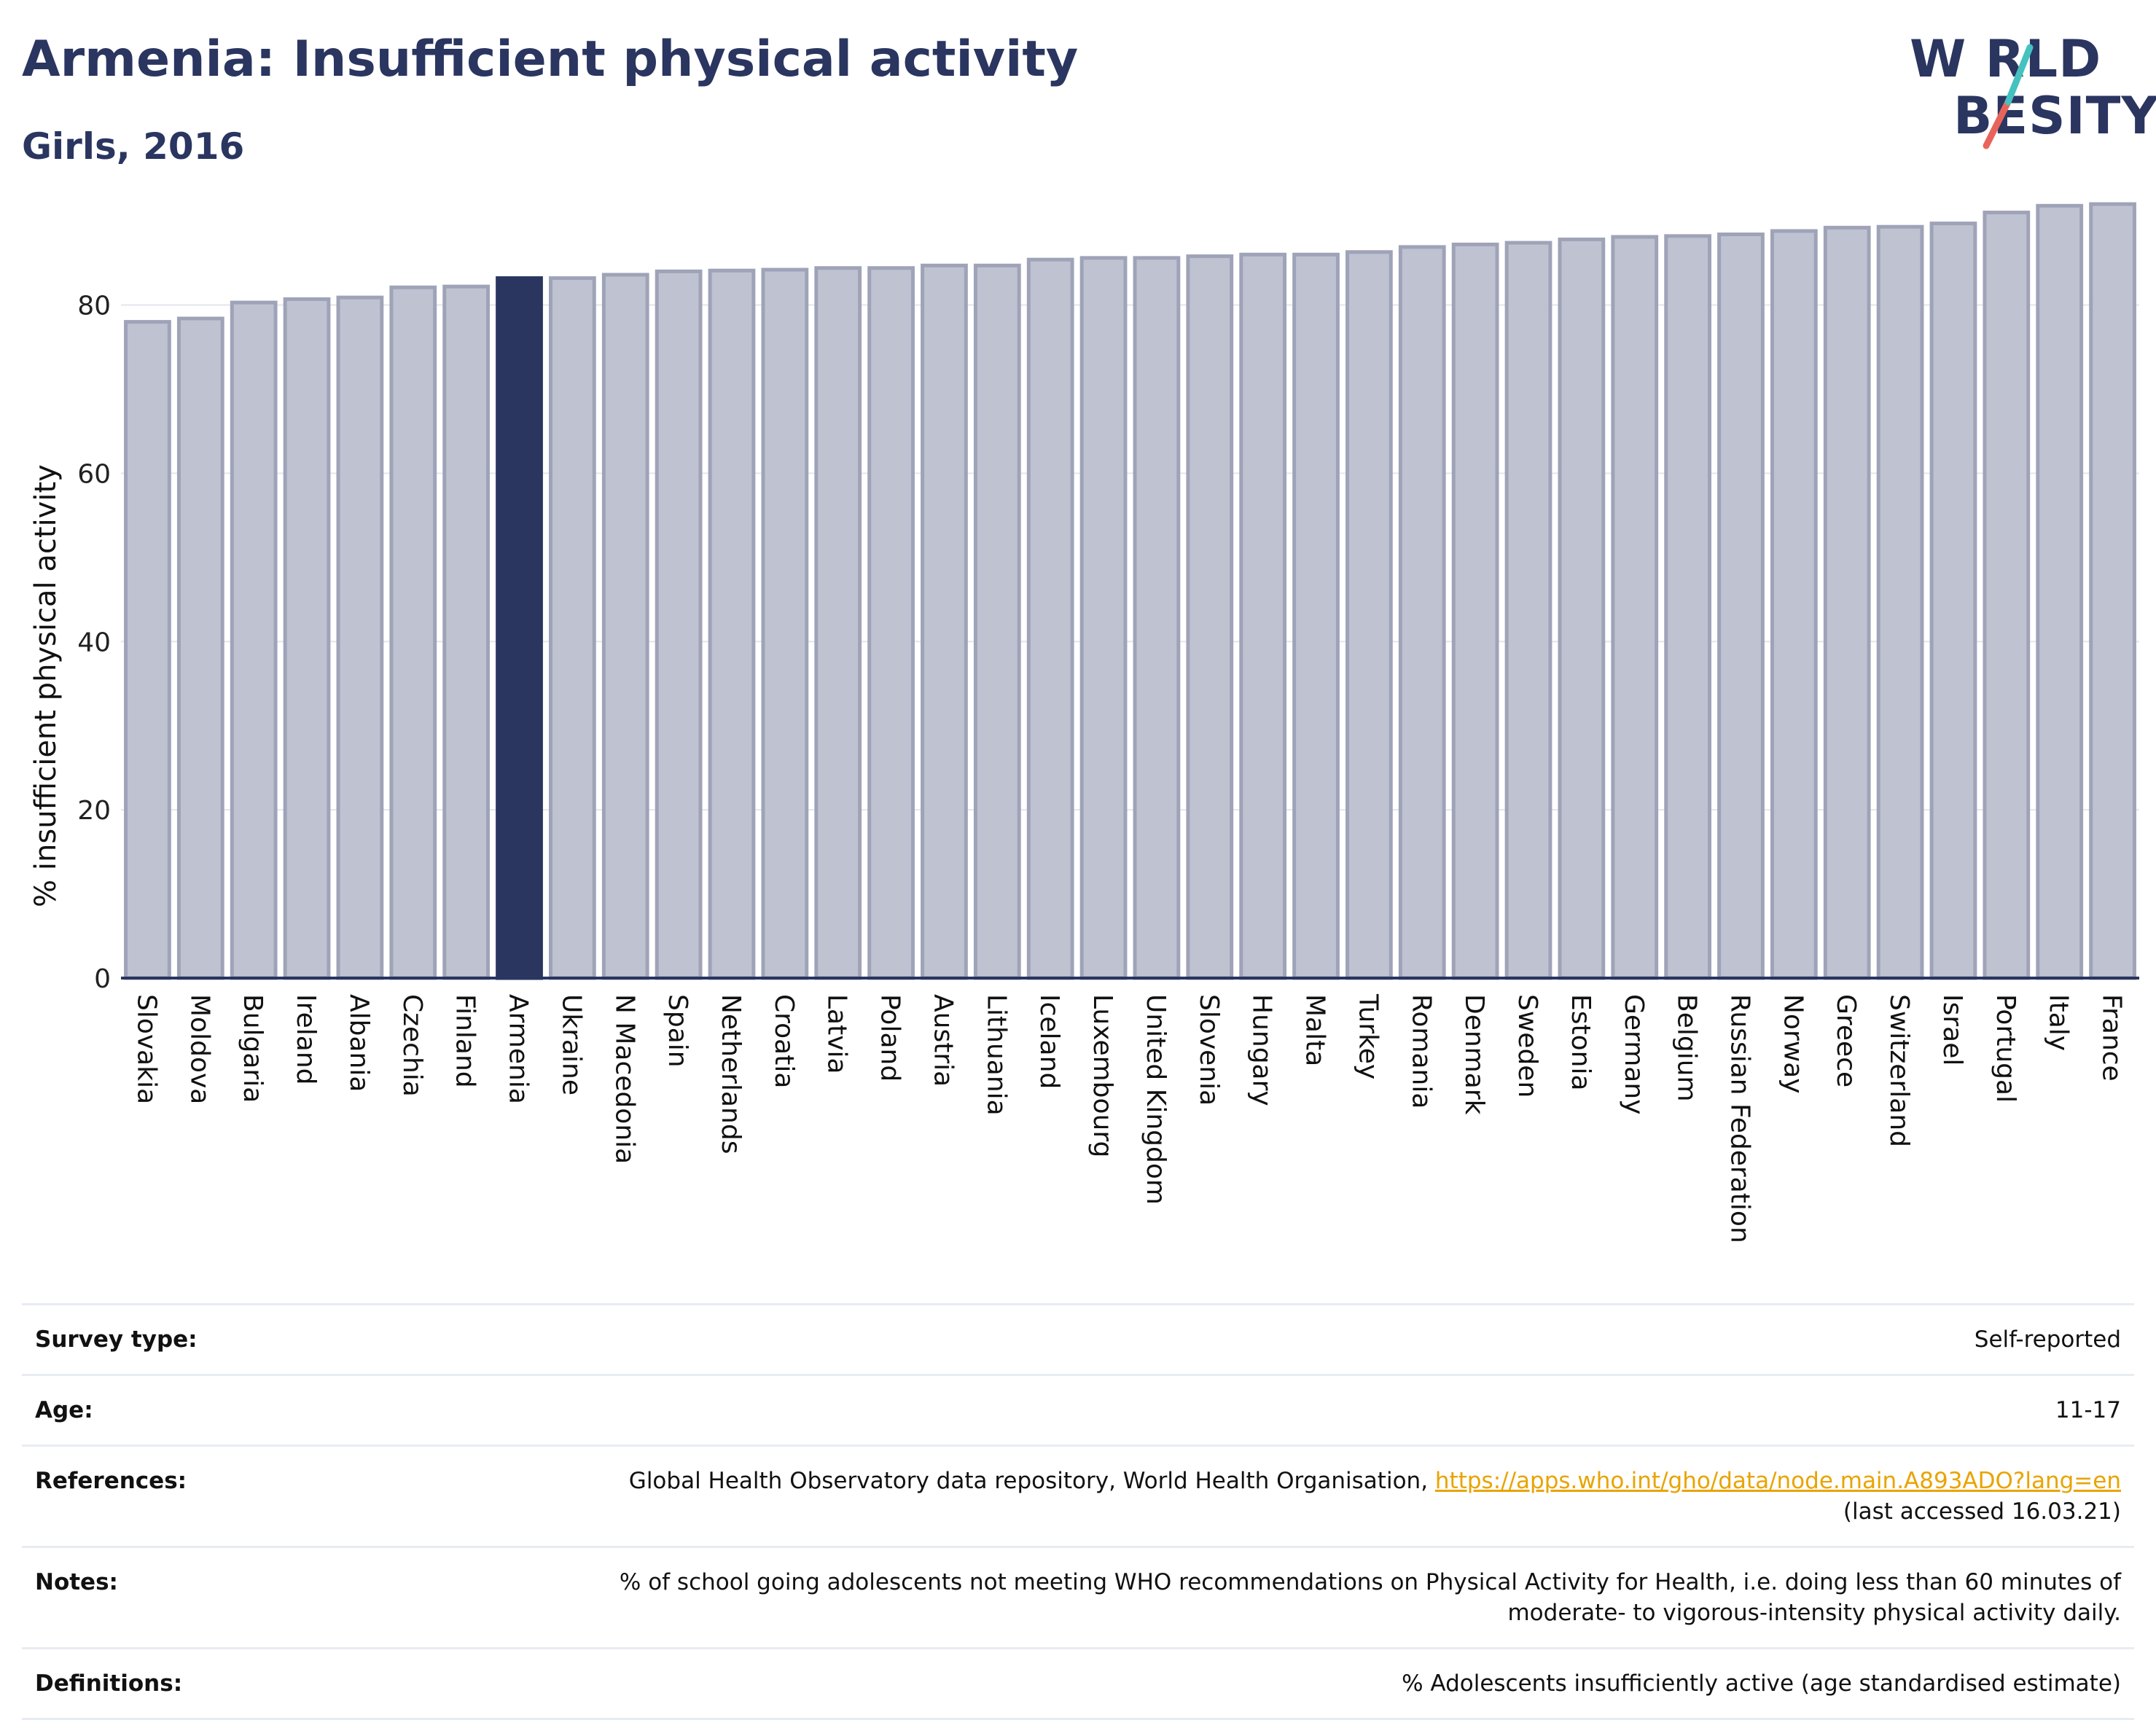  Describe the element at coordinates (2112, 1038) in the screenshot. I see `x-tick-label: France` at that location.